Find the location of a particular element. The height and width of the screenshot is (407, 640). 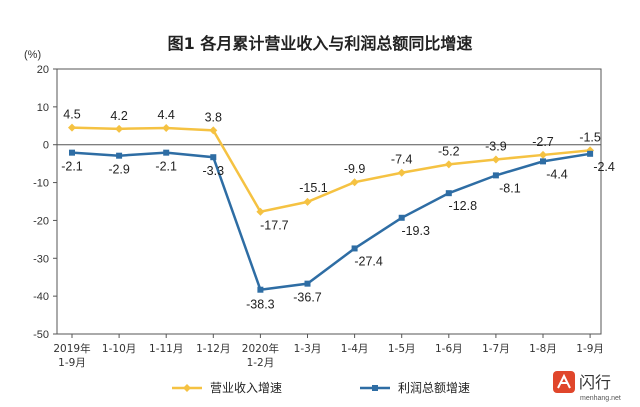

profit-data-label: -38.3 is located at coordinates (260, 305).